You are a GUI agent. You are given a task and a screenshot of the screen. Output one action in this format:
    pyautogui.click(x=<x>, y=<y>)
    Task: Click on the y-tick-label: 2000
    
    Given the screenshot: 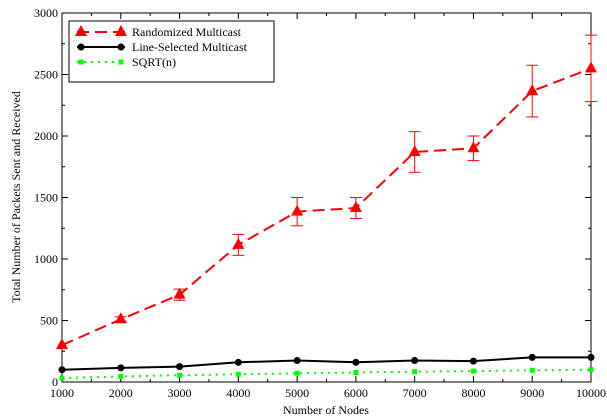 What is the action you would take?
    pyautogui.click(x=46, y=136)
    